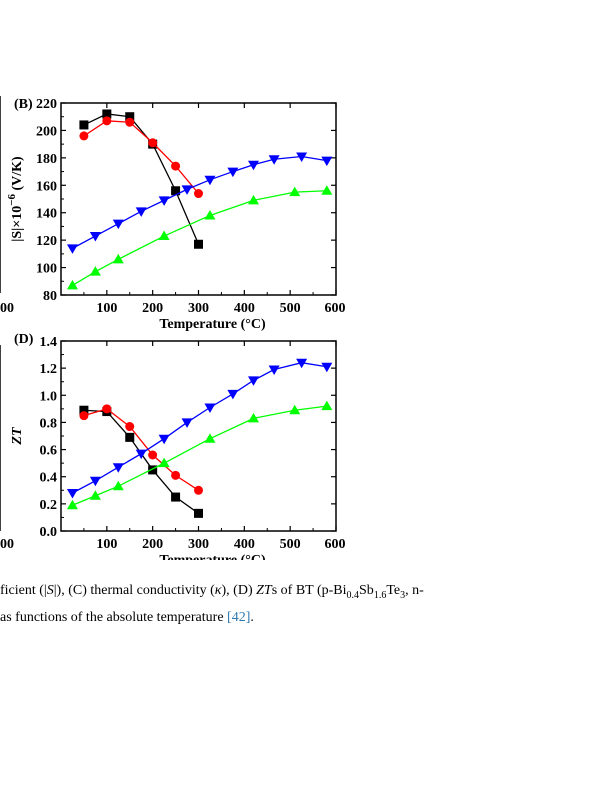  What do you see at coordinates (49, 369) in the screenshot?
I see `y-tick-label: 1.2` at bounding box center [49, 369].